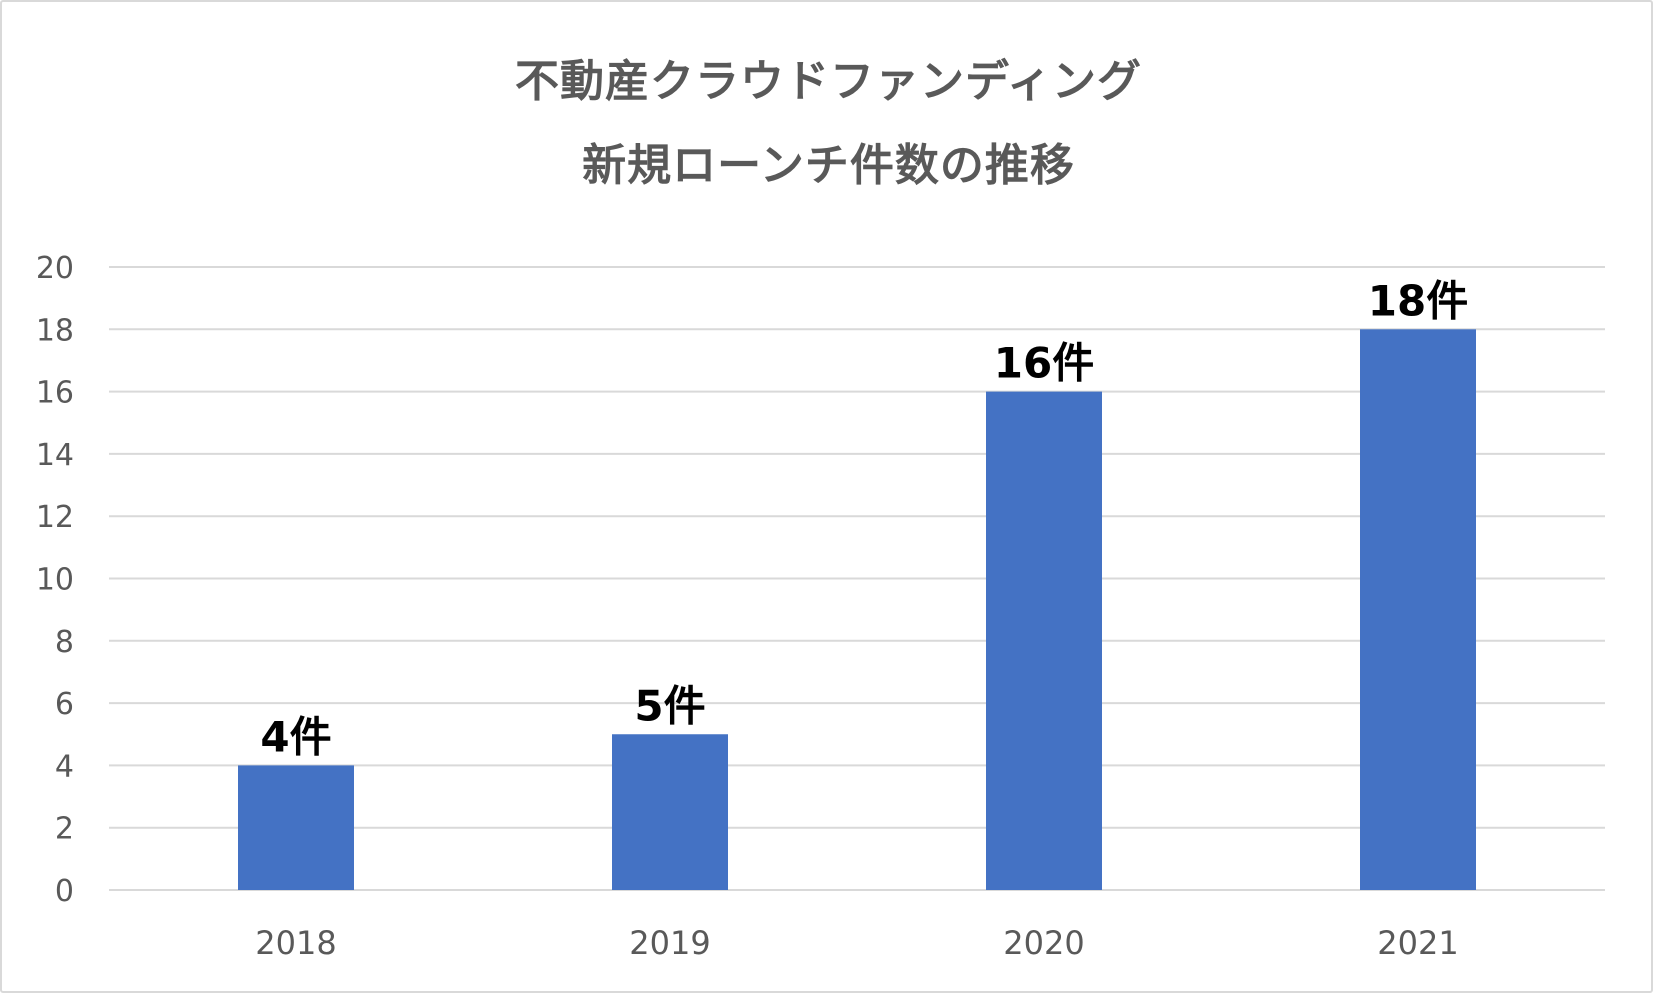 The width and height of the screenshot is (1653, 993). I want to click on chart-title-line-1: 不動産クラウドファンディング, so click(828, 81).